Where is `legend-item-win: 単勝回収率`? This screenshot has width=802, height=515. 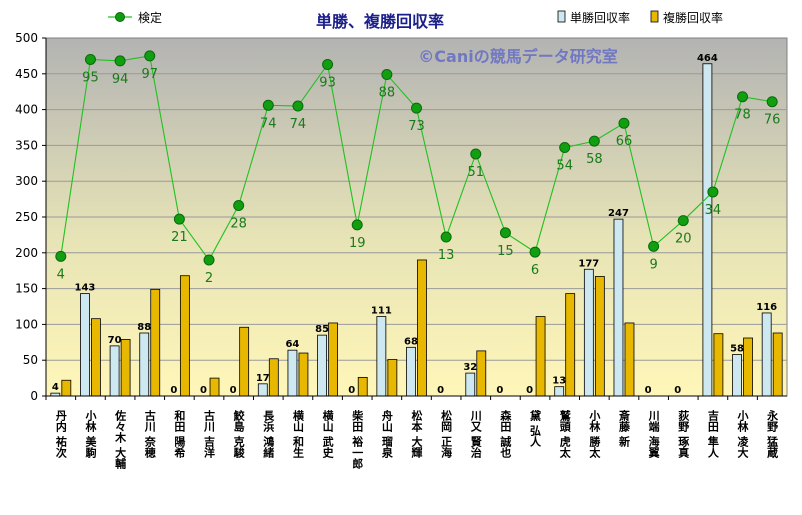 legend-item-win: 単勝回収率 is located at coordinates (593, 17).